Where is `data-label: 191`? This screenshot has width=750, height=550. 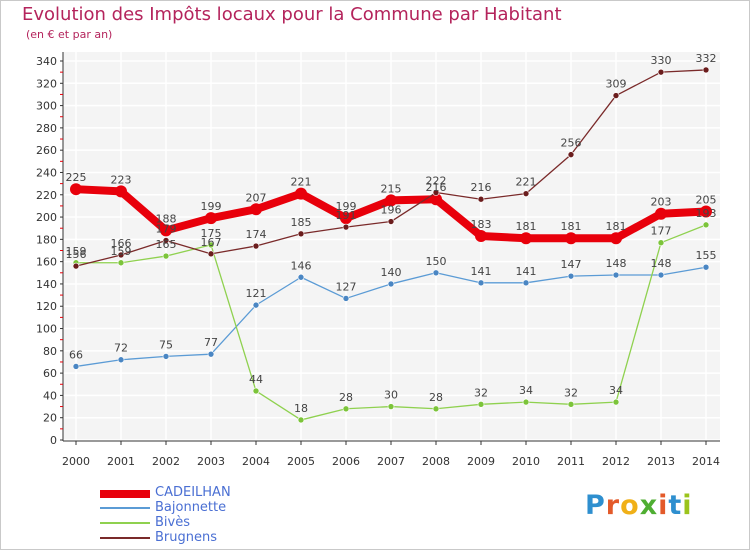 data-label: 191 is located at coordinates (346, 215).